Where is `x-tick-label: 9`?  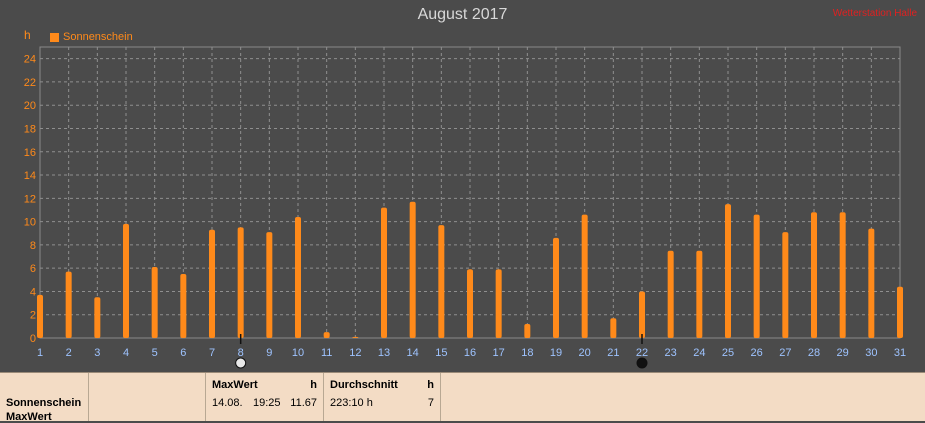
x-tick-label: 9 is located at coordinates (269, 353).